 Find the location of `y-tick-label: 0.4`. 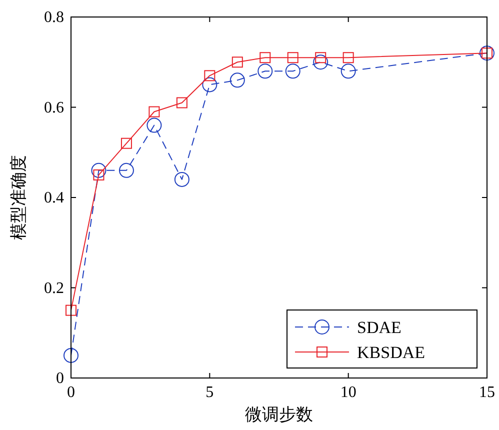

y-tick-label: 0.4 is located at coordinates (54, 198).